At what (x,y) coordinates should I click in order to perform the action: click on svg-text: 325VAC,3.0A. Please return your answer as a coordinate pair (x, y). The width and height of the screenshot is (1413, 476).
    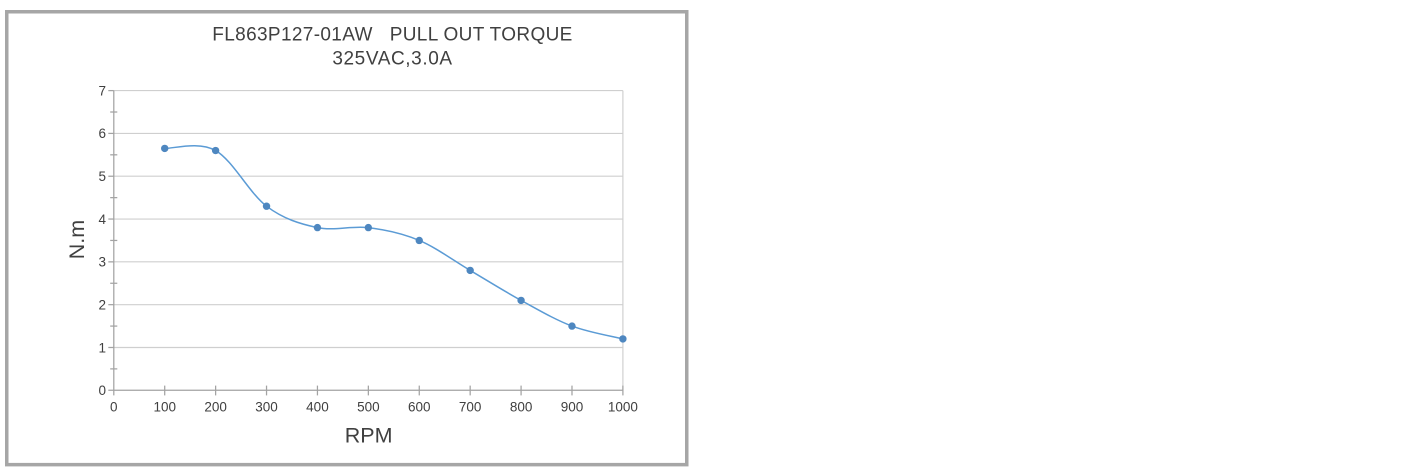
    Looking at the image, I should click on (392, 59).